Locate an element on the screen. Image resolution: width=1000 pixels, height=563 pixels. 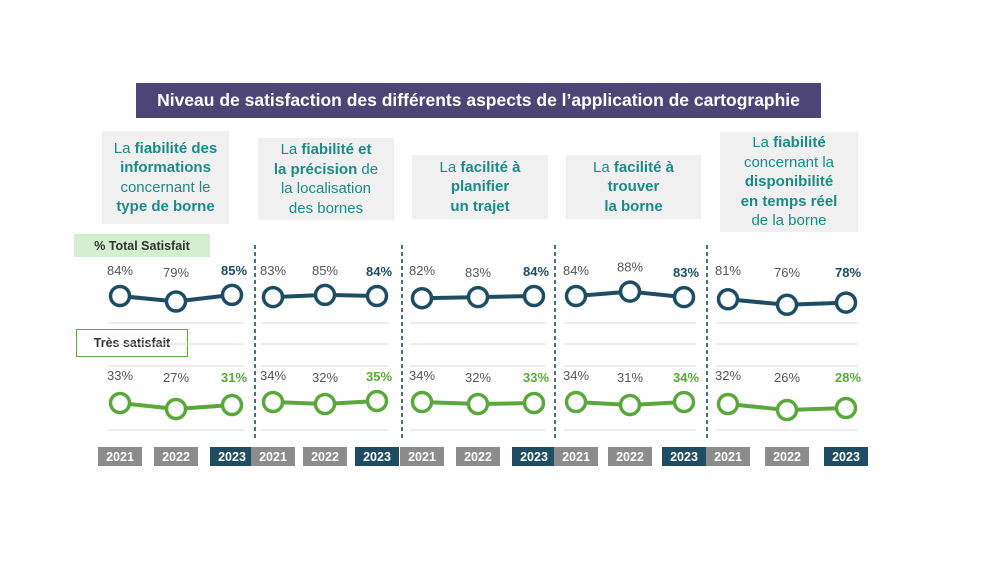
category-text: de la borne is located at coordinates (789, 221).